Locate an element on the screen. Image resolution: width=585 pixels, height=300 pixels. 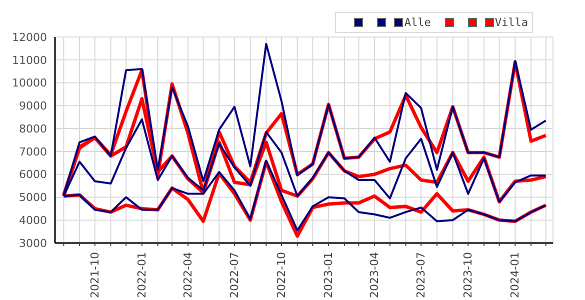
x-tick-label: 2023-07 is located at coordinates (421, 275).